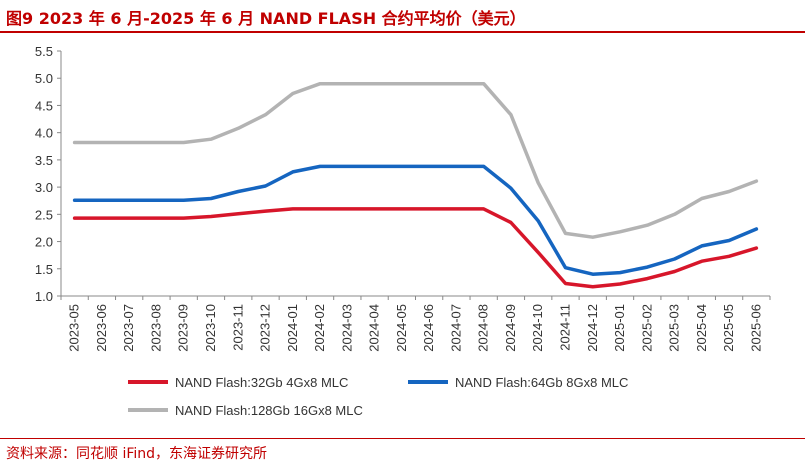  What do you see at coordinates (210, 328) in the screenshot?
I see `x-tick-label: 2023-10` at bounding box center [210, 328].